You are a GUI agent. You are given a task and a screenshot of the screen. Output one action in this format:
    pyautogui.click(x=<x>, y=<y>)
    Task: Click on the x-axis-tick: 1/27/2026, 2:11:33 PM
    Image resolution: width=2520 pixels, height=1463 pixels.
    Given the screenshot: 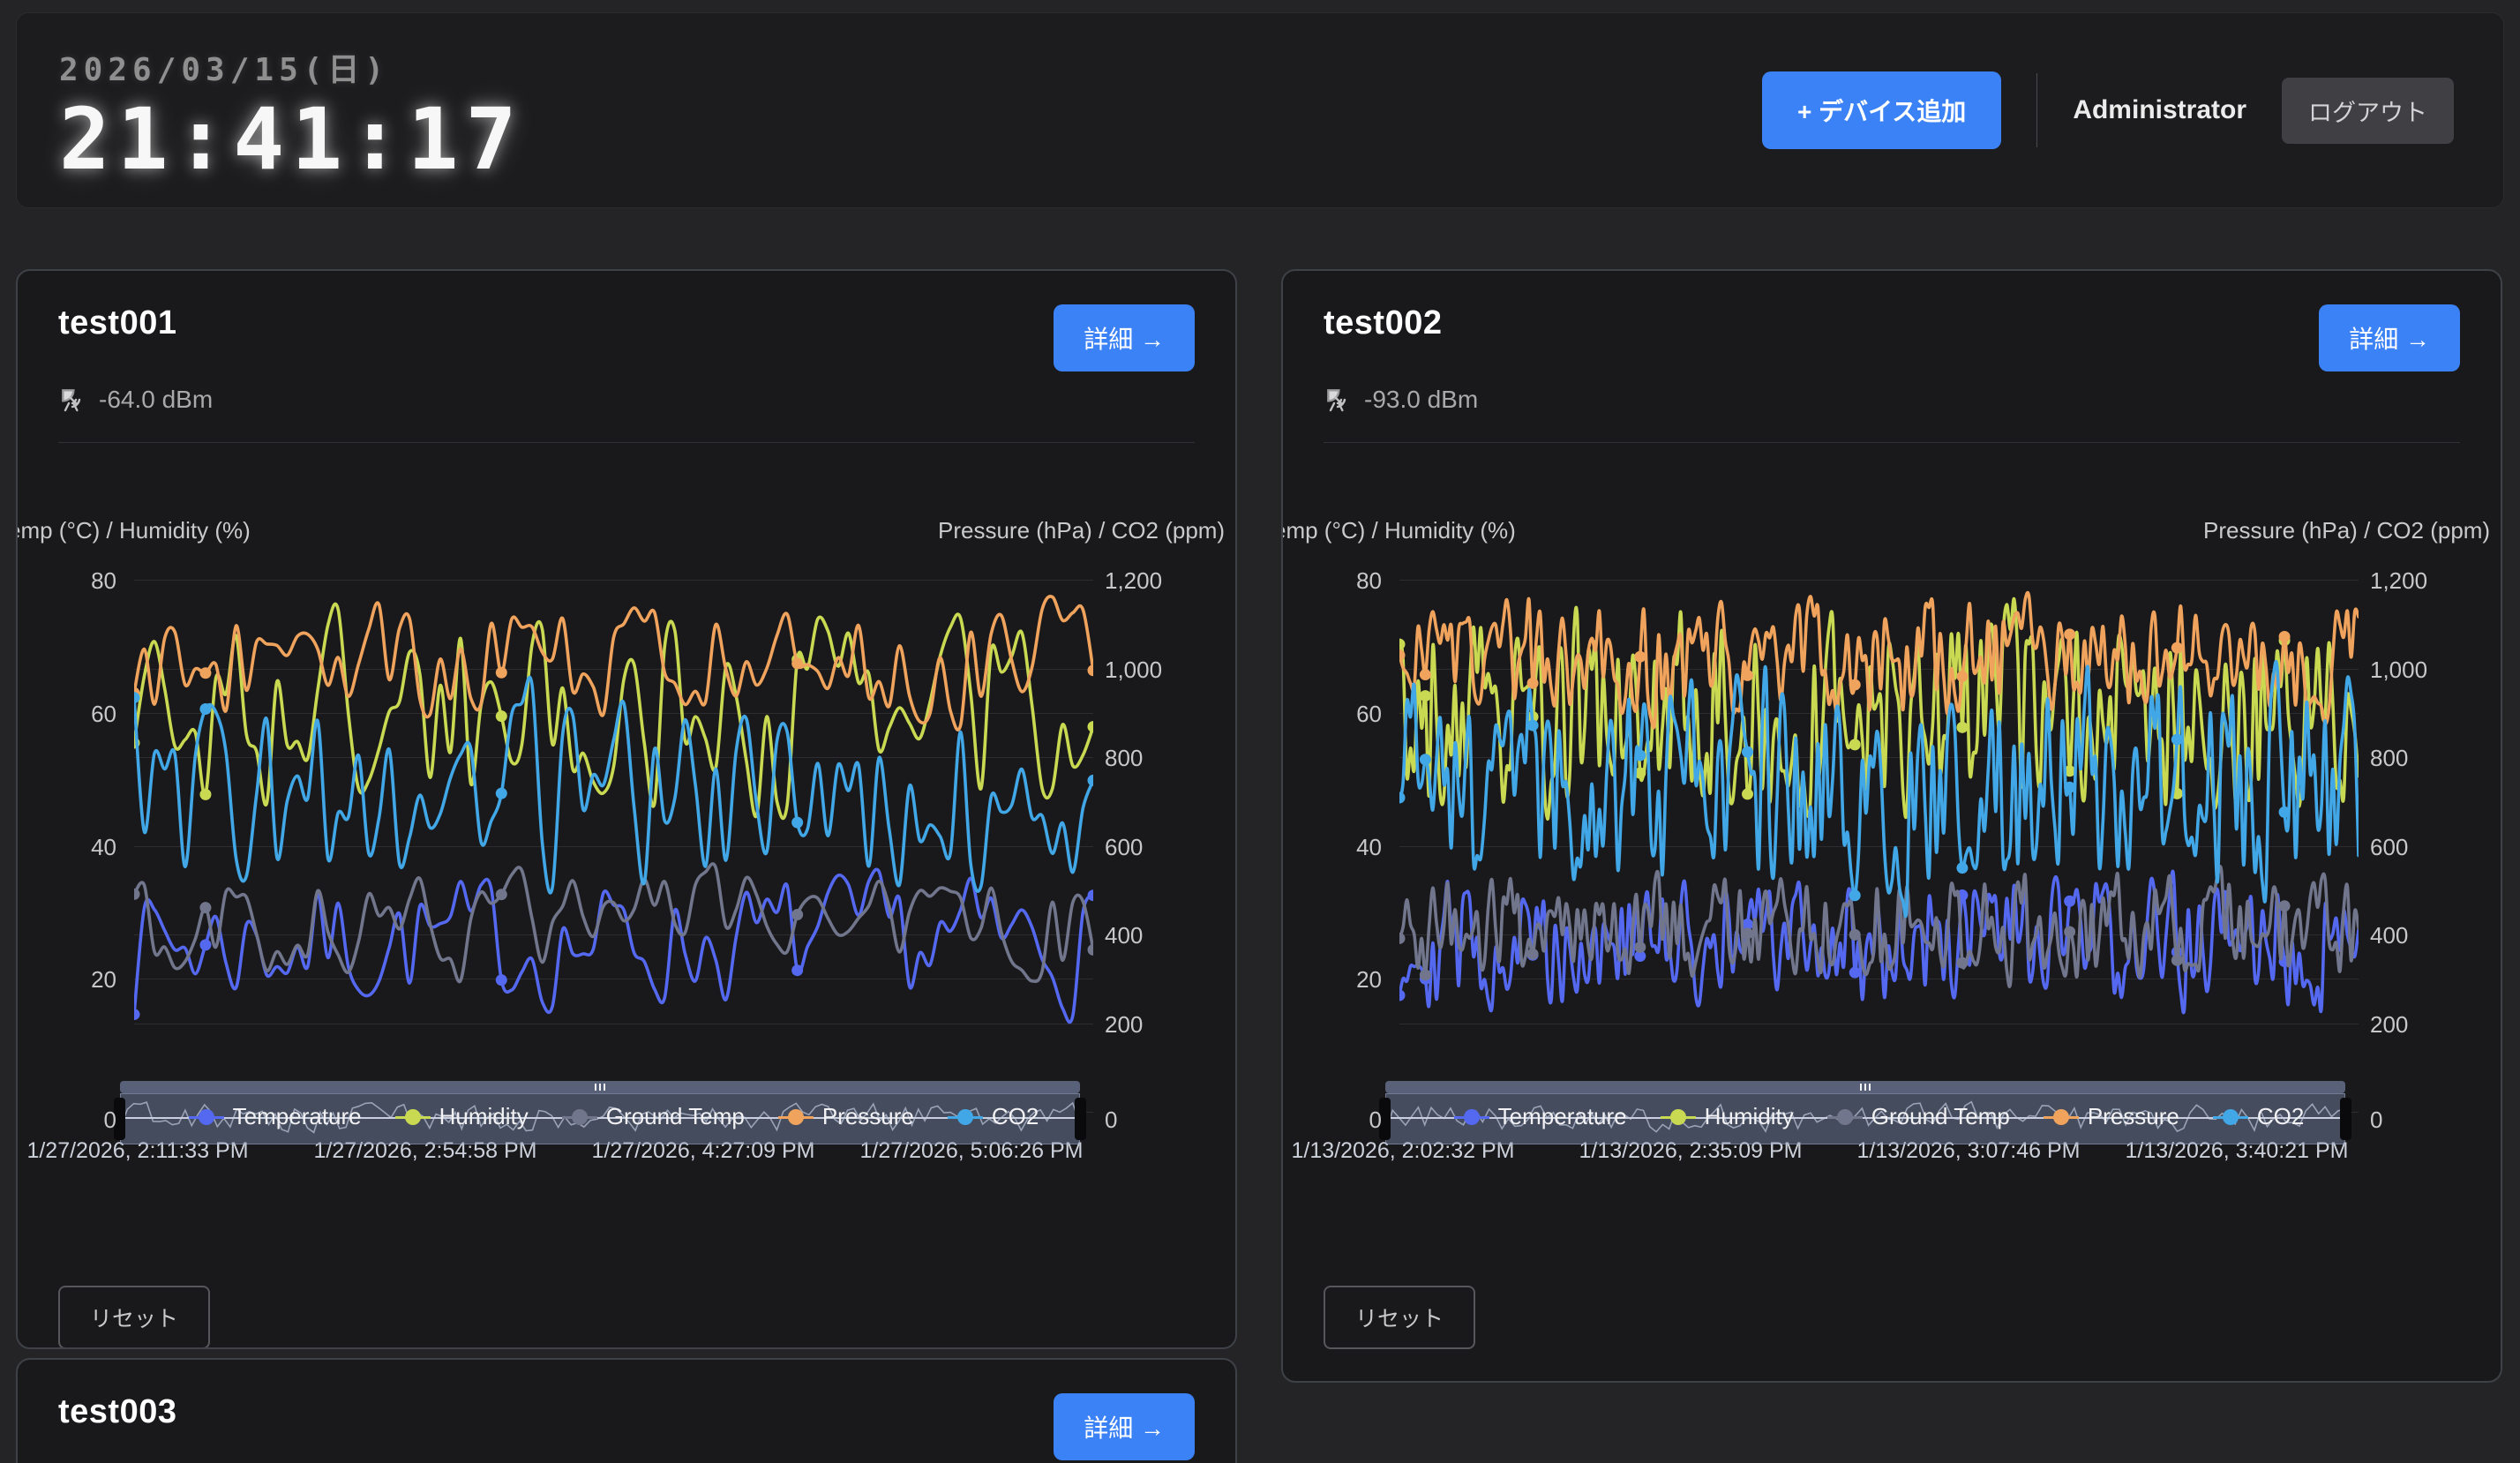 What is the action you would take?
    pyautogui.click(x=137, y=1151)
    